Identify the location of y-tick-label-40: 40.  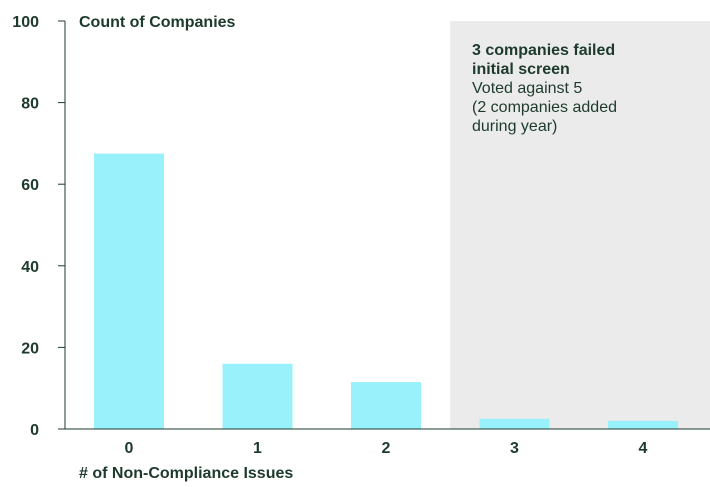
(30, 267).